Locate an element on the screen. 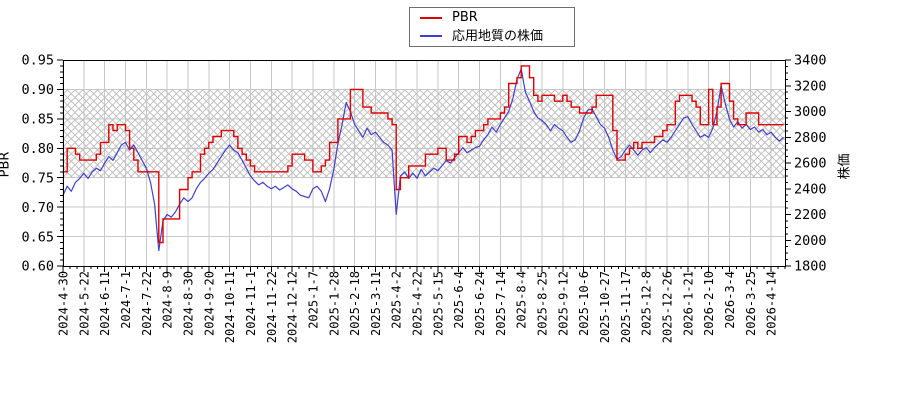 The width and height of the screenshot is (900, 400). x-tick-label: 2025-2-18 is located at coordinates (355, 303).